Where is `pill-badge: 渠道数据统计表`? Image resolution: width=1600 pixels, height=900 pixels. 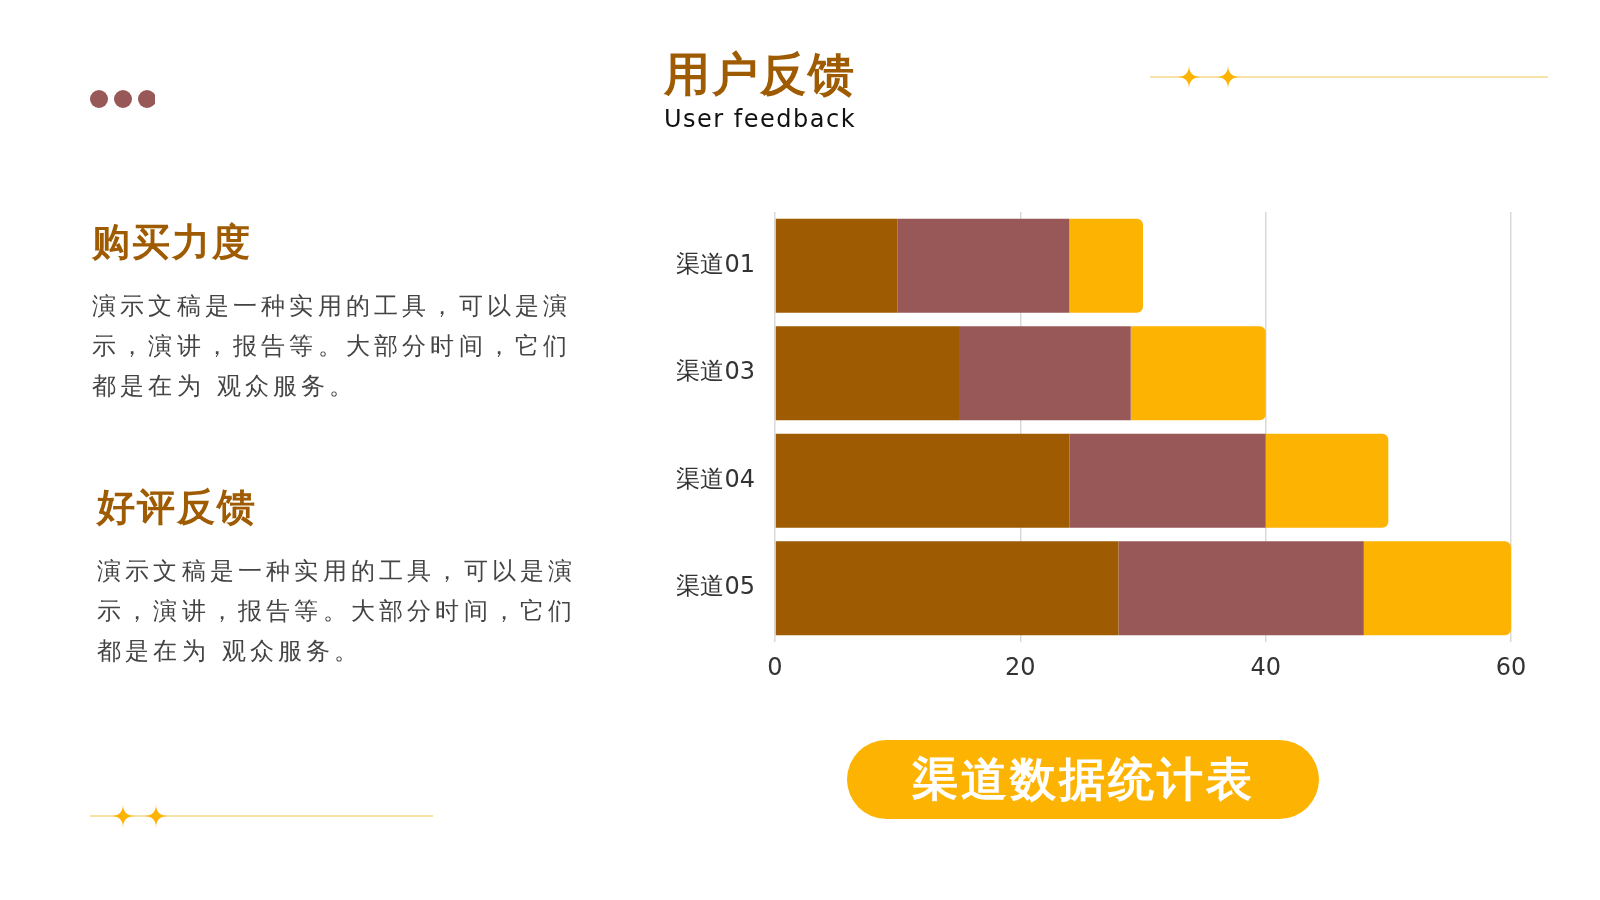 pill-badge: 渠道数据统计表 is located at coordinates (1083, 779).